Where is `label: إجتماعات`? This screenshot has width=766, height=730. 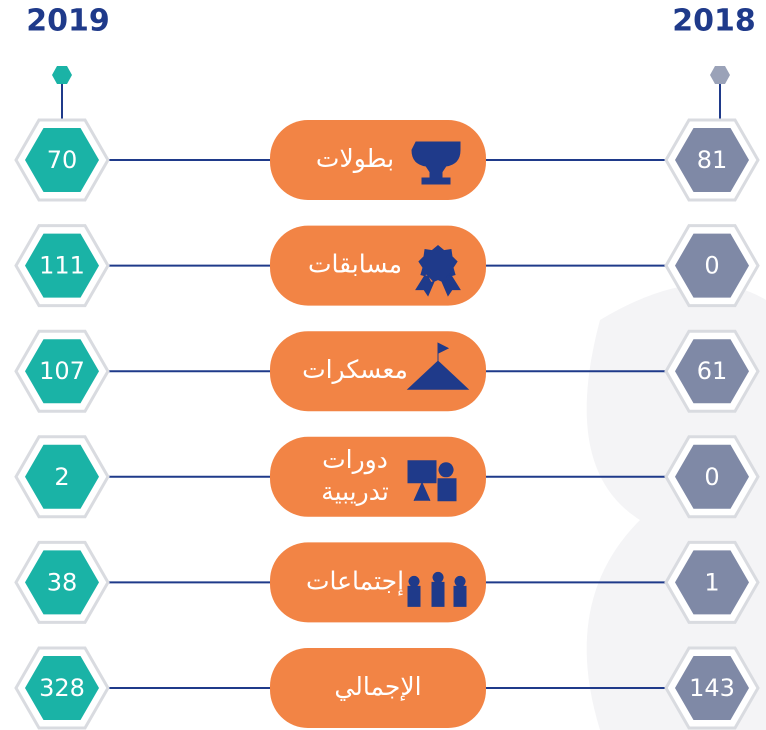
label: إجتماعات is located at coordinates (355, 581).